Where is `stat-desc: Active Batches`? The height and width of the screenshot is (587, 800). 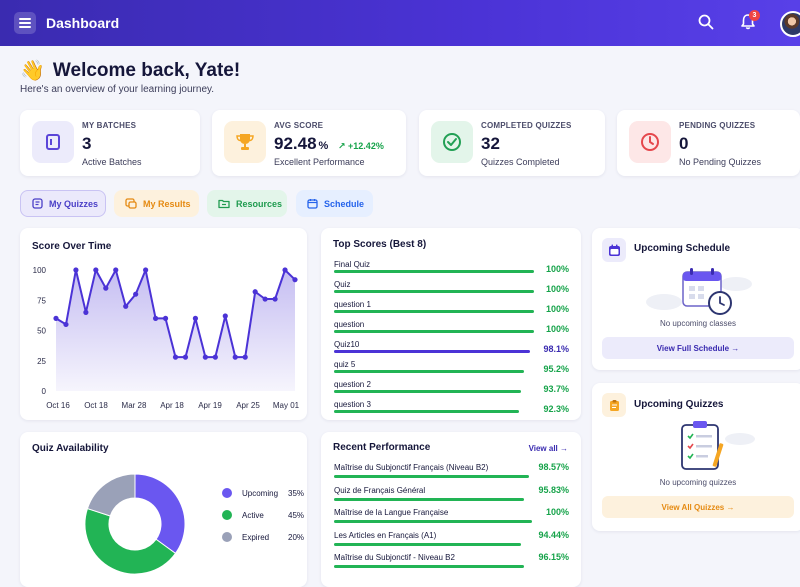
stat-desc: Active Batches is located at coordinates (112, 162).